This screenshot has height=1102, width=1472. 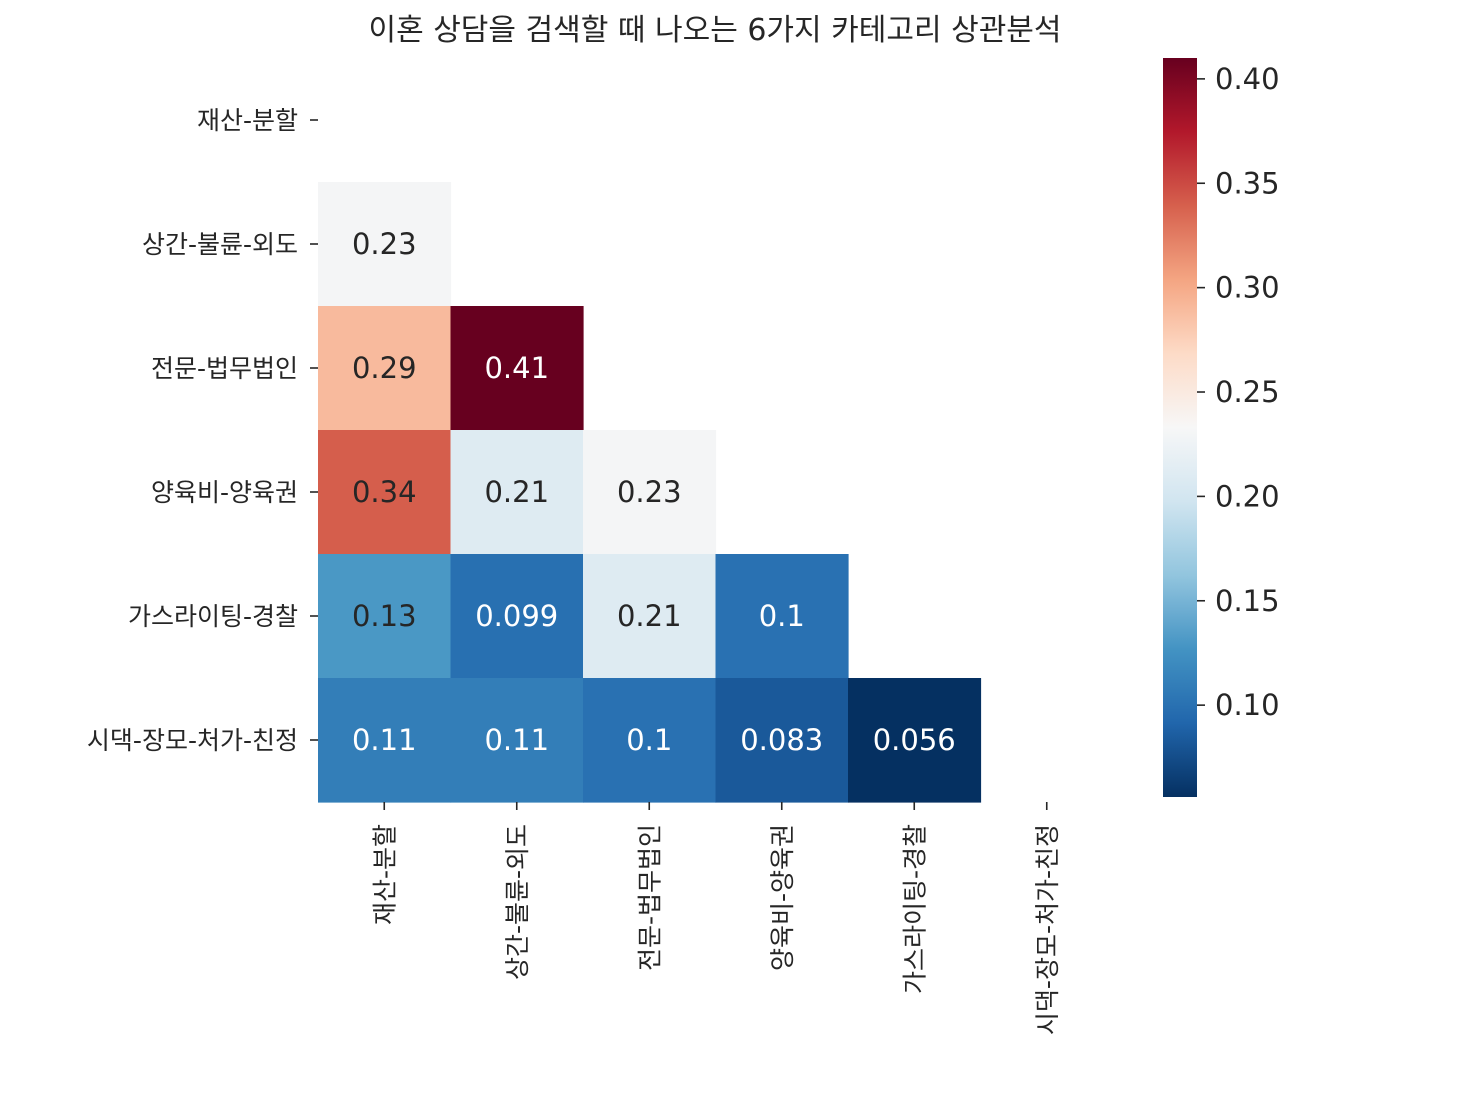 I want to click on y-tick-label: 상간-불륜-외도, so click(x=220, y=244).